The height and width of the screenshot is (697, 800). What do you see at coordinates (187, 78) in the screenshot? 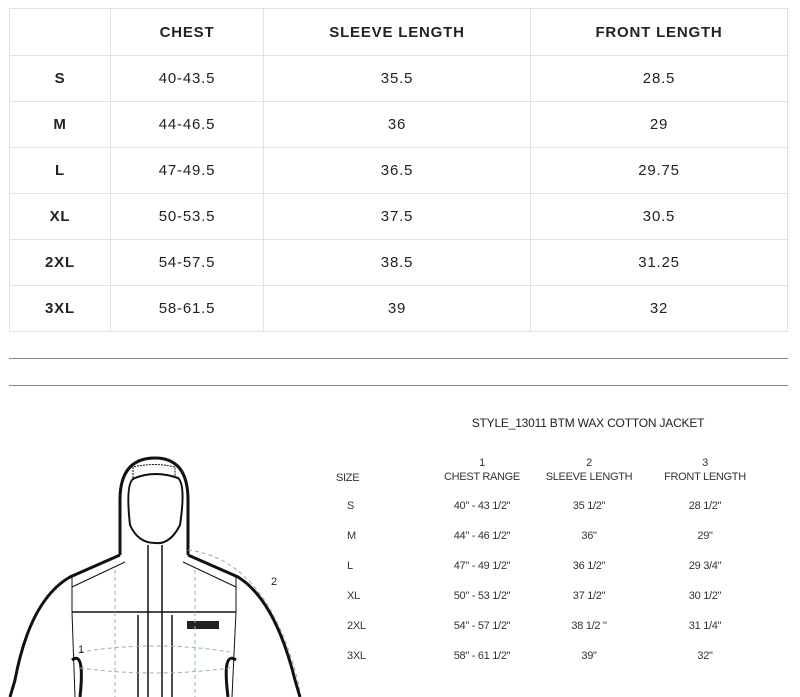
I see `chest-cell: 40-43.5` at bounding box center [187, 78].